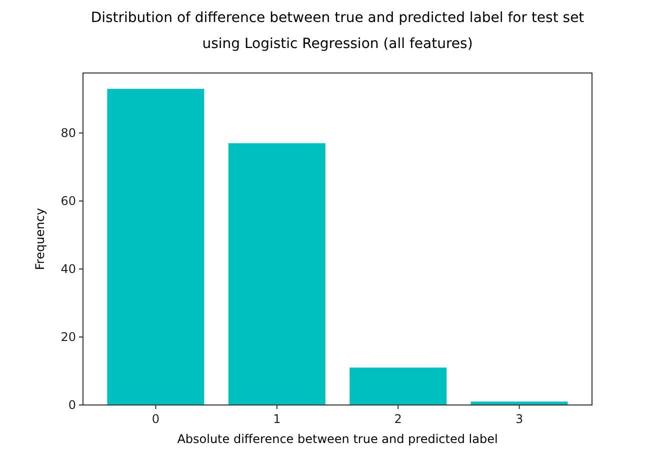 The height and width of the screenshot is (455, 662). I want to click on x-tick-label: 1, so click(277, 419).